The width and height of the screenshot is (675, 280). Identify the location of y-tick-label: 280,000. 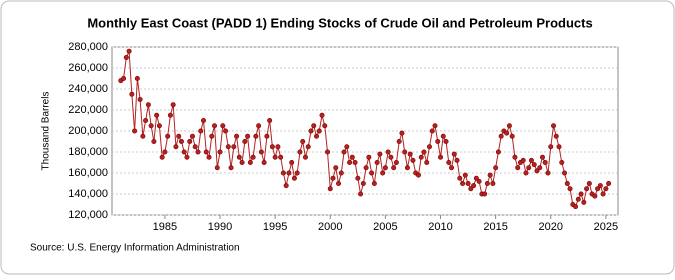
(88, 47).